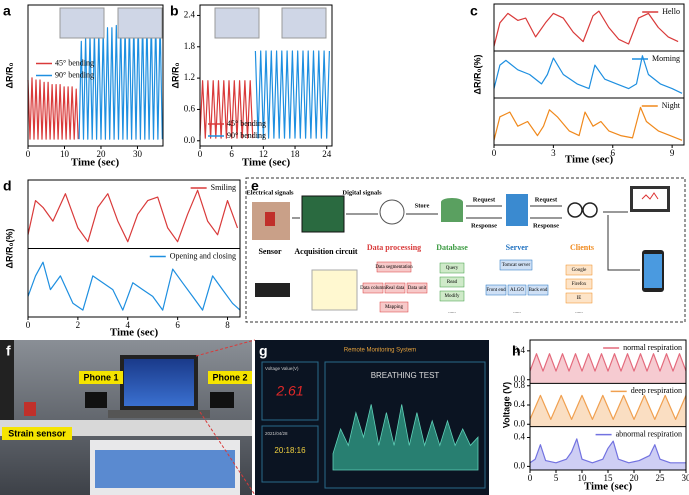  Describe the element at coordinates (580, 270) in the screenshot. I see `box-label: Google` at that location.